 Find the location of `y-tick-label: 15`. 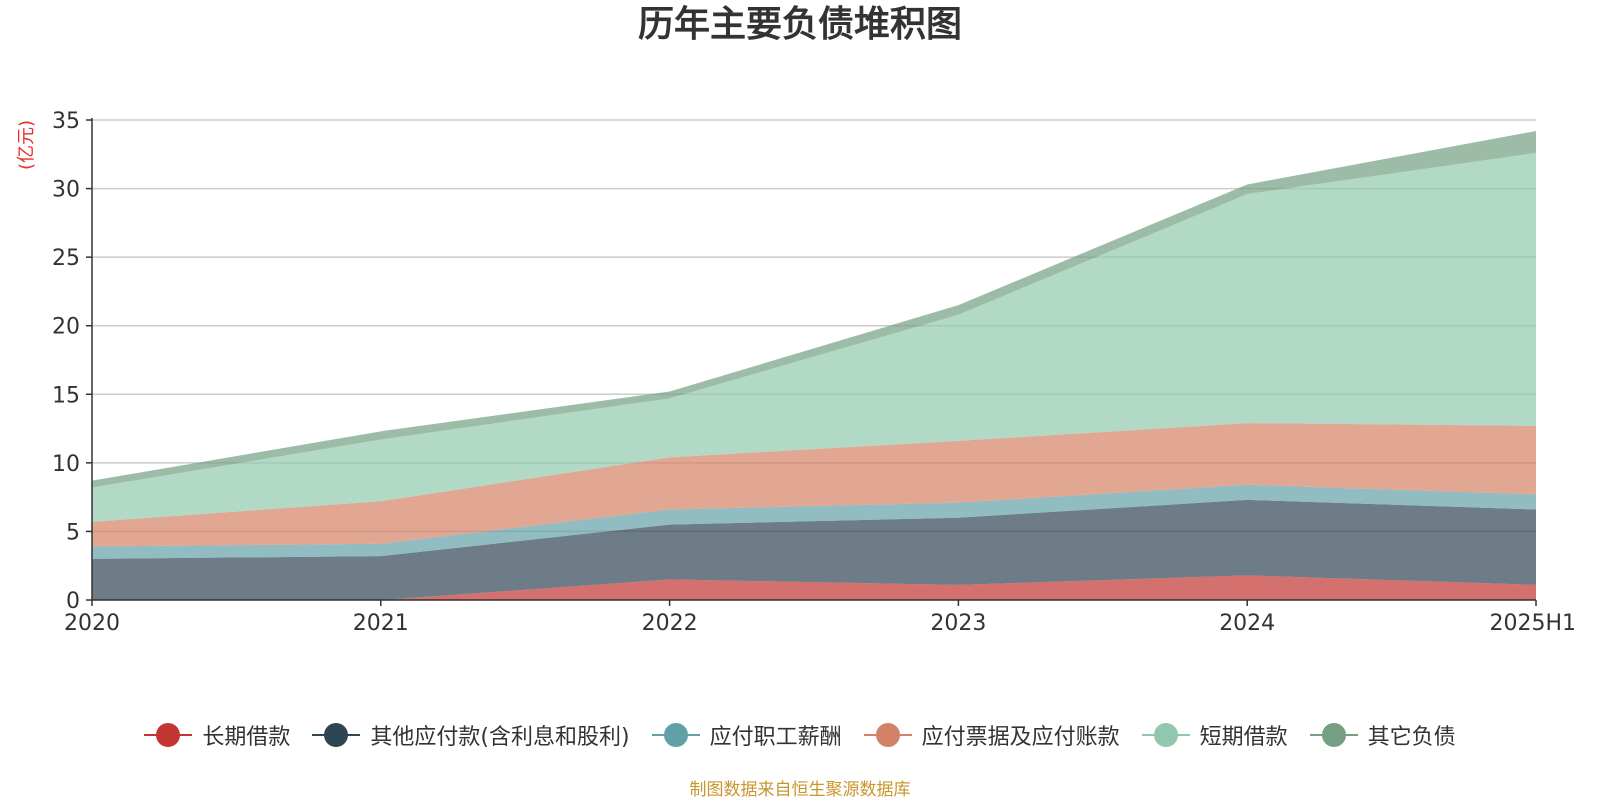

y-tick-label: 15 is located at coordinates (66, 395).